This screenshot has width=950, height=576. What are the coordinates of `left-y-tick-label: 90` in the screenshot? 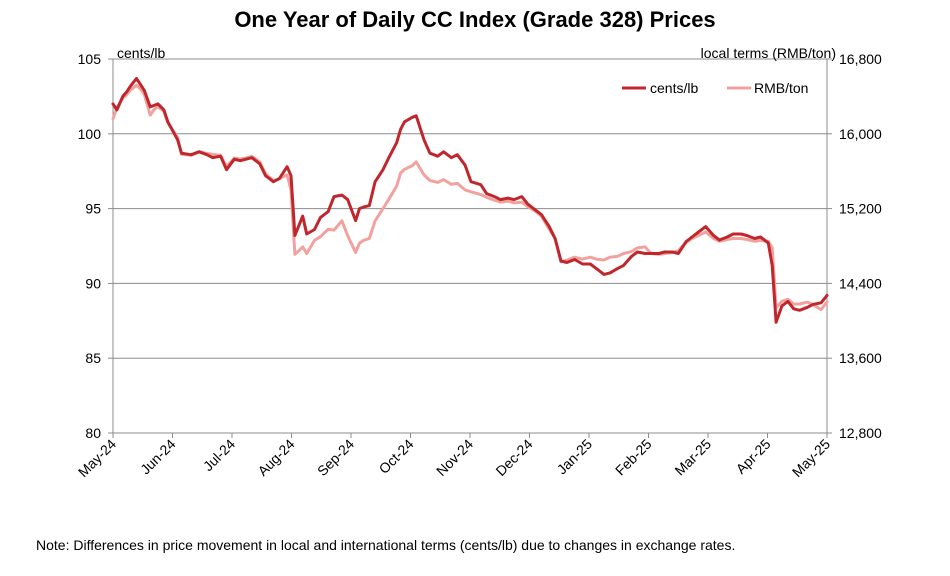 It's located at (93, 283).